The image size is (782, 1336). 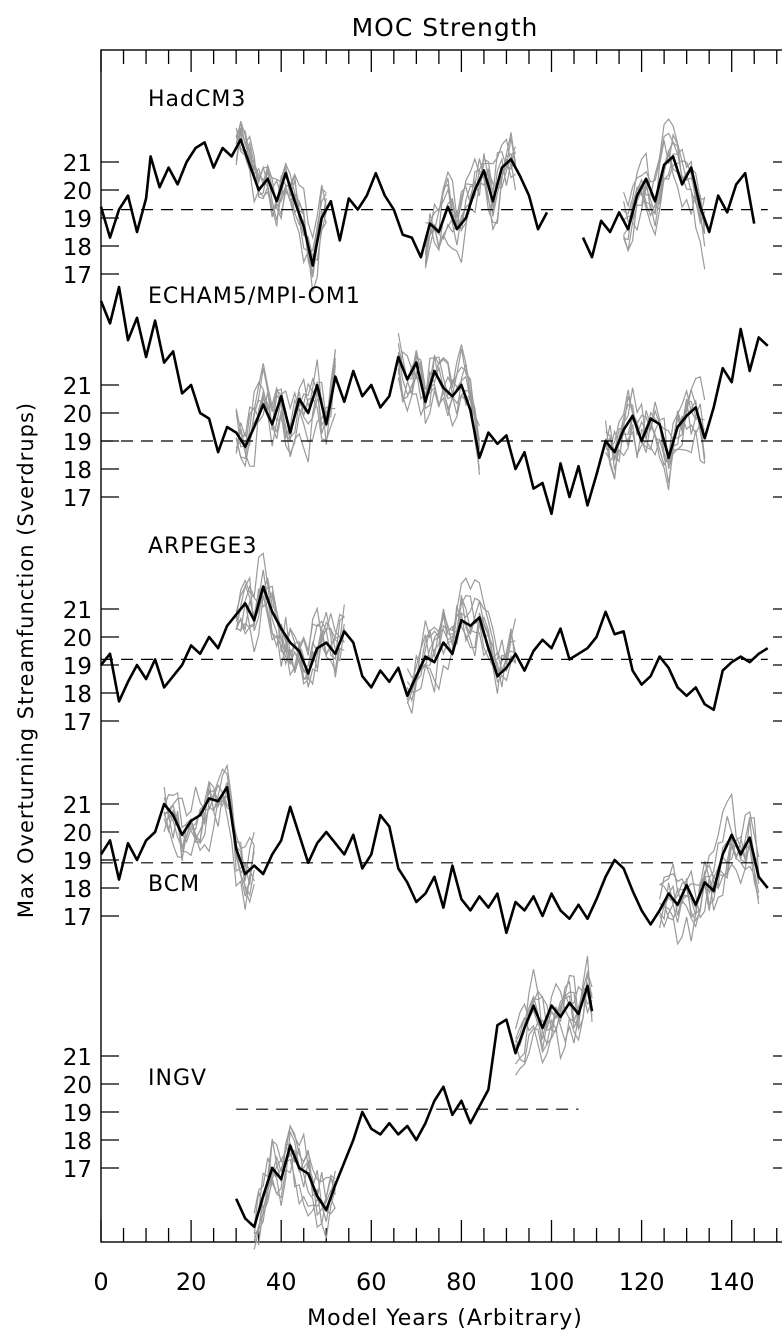 What do you see at coordinates (177, 1078) in the screenshot?
I see `panel-label: INGV` at bounding box center [177, 1078].